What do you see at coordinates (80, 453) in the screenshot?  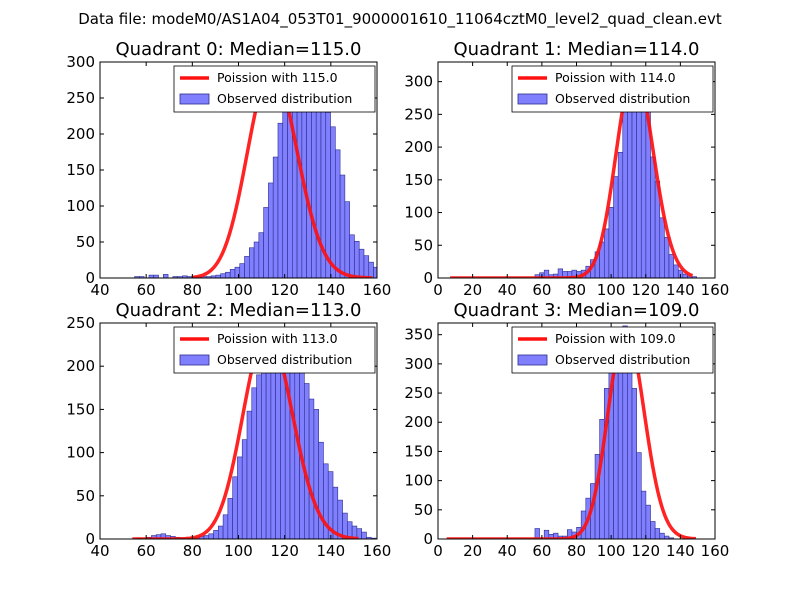 I see `y-tick-label: 100` at bounding box center [80, 453].